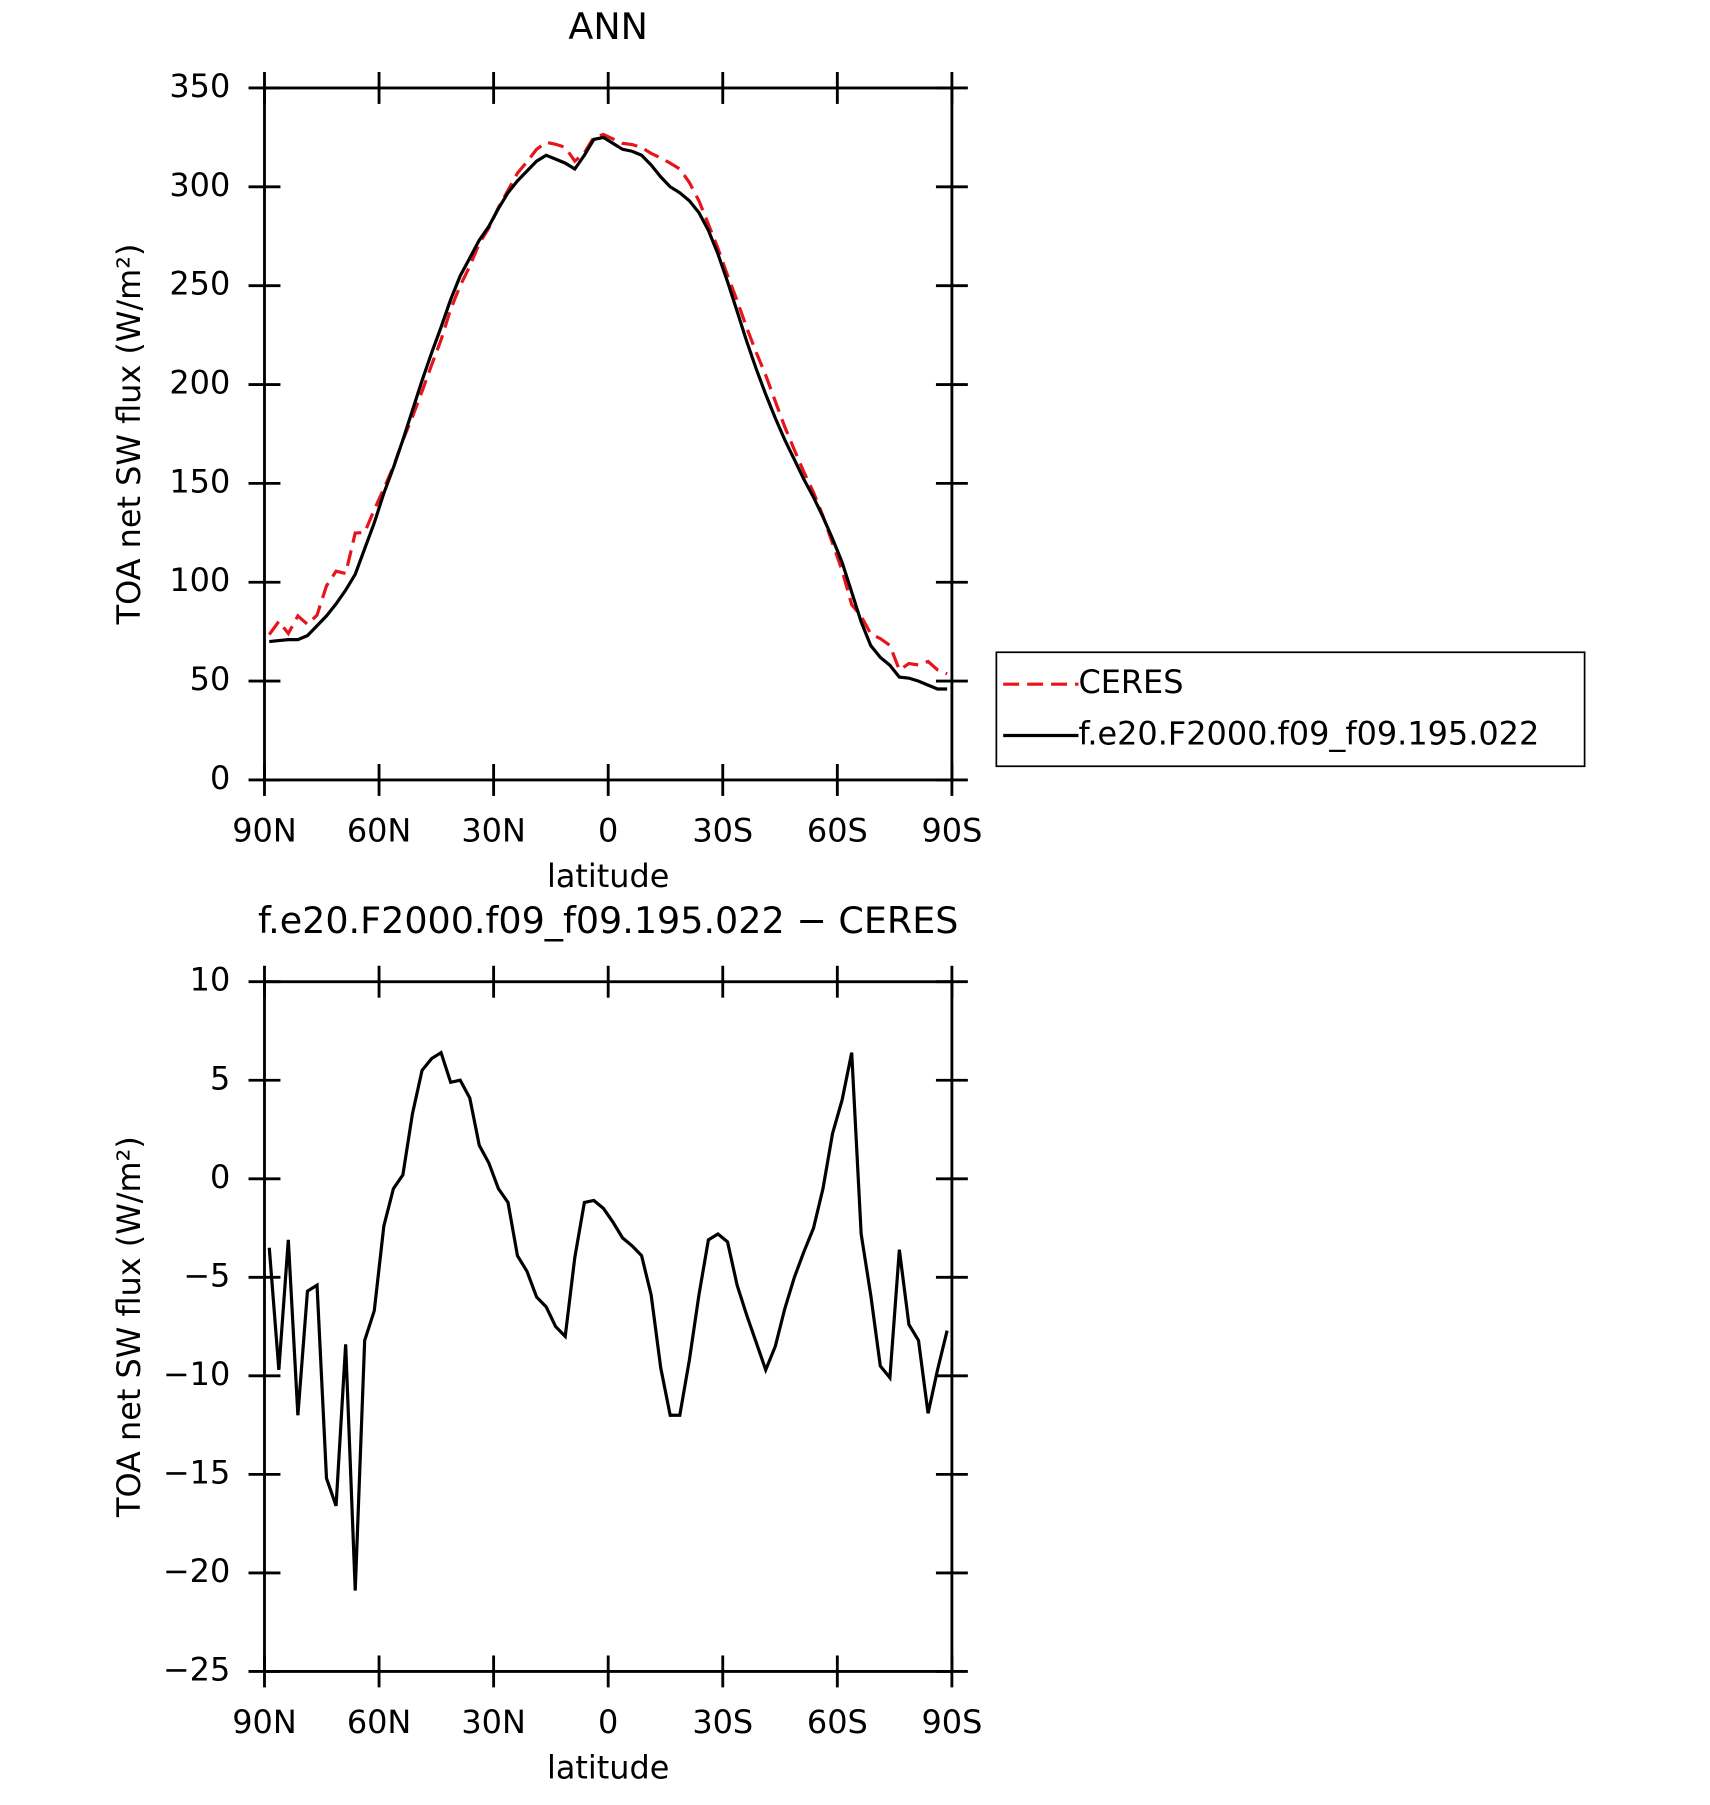  What do you see at coordinates (196, 1472) in the screenshot?
I see `y-tick-label: −15` at bounding box center [196, 1472].